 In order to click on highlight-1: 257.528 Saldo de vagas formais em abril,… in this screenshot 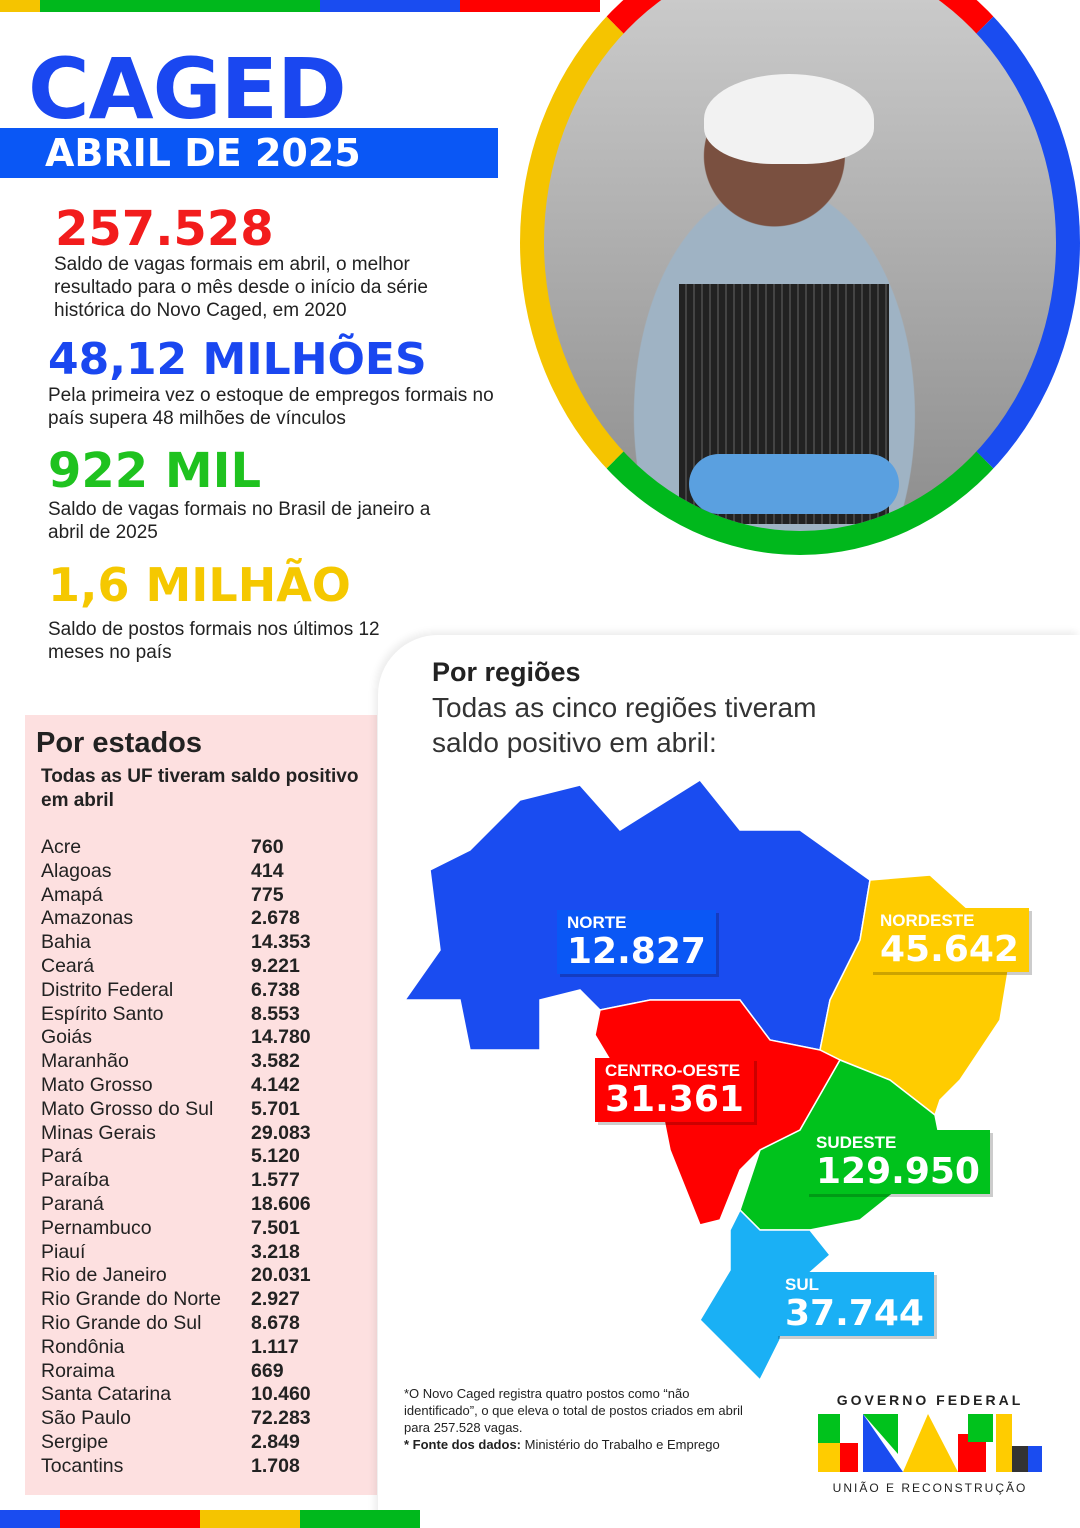, I will do `click(241, 261)`.